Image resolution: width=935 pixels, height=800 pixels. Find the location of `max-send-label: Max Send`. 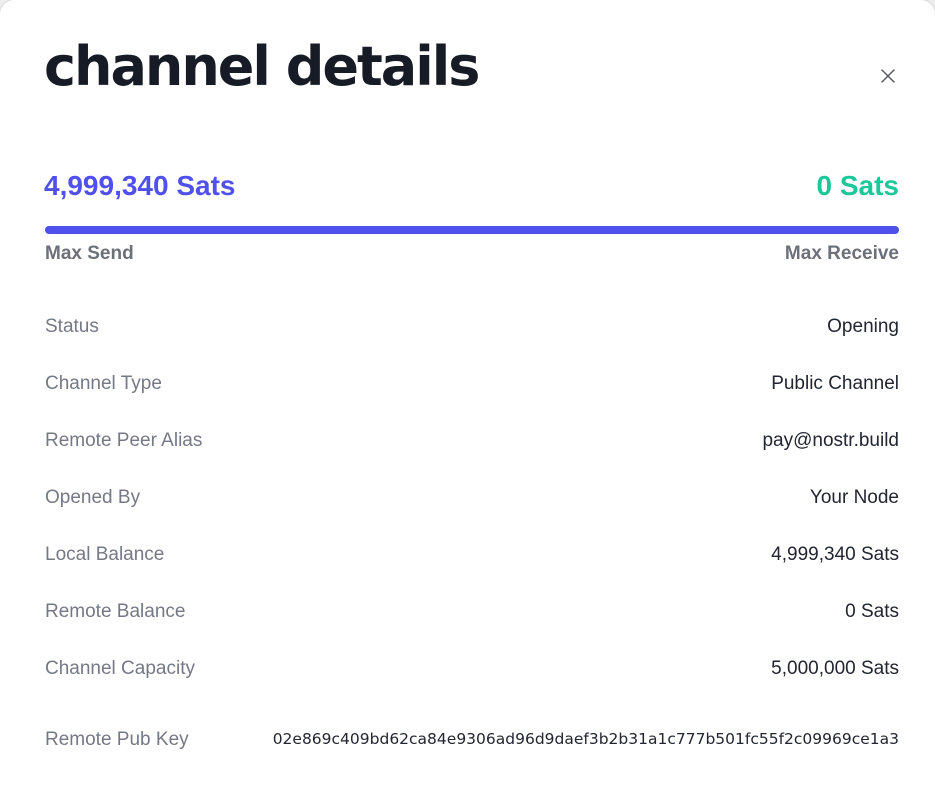

max-send-label: Max Send is located at coordinates (89, 253).